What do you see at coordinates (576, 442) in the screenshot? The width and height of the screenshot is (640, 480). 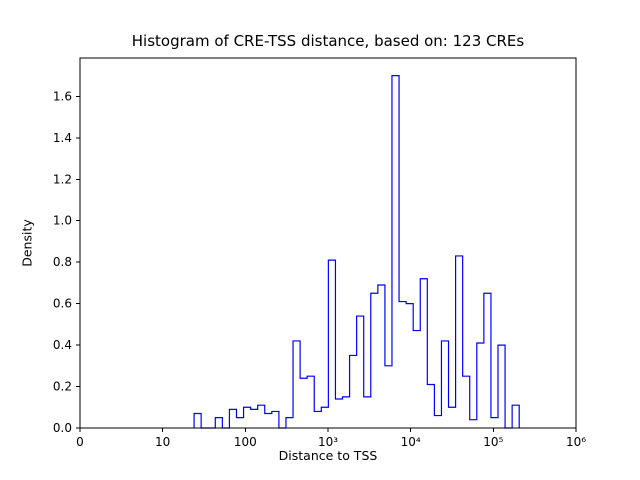 I see `x-tick-label: 10⁶` at bounding box center [576, 442].